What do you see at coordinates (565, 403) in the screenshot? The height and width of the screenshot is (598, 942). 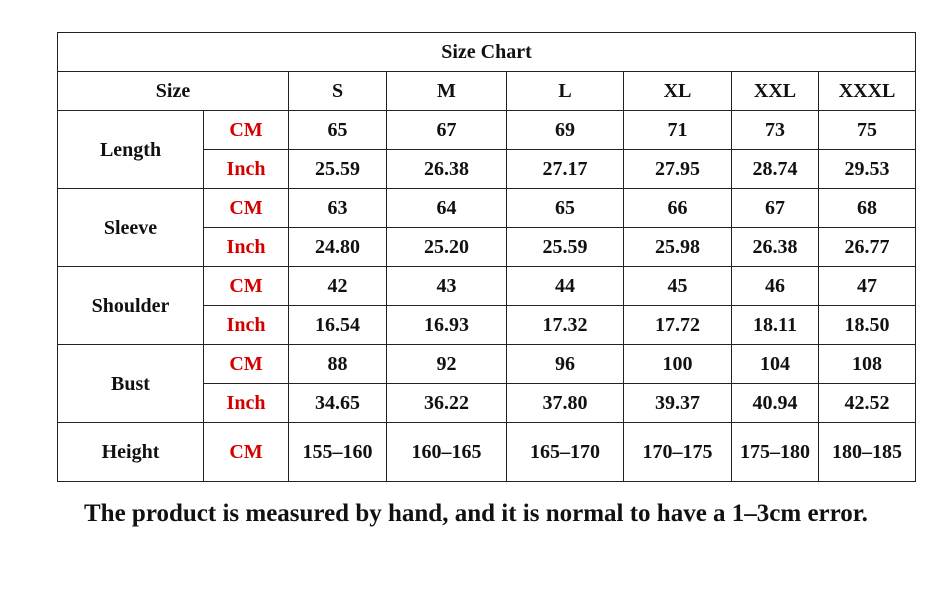 I see `size-value: 37.80` at bounding box center [565, 403].